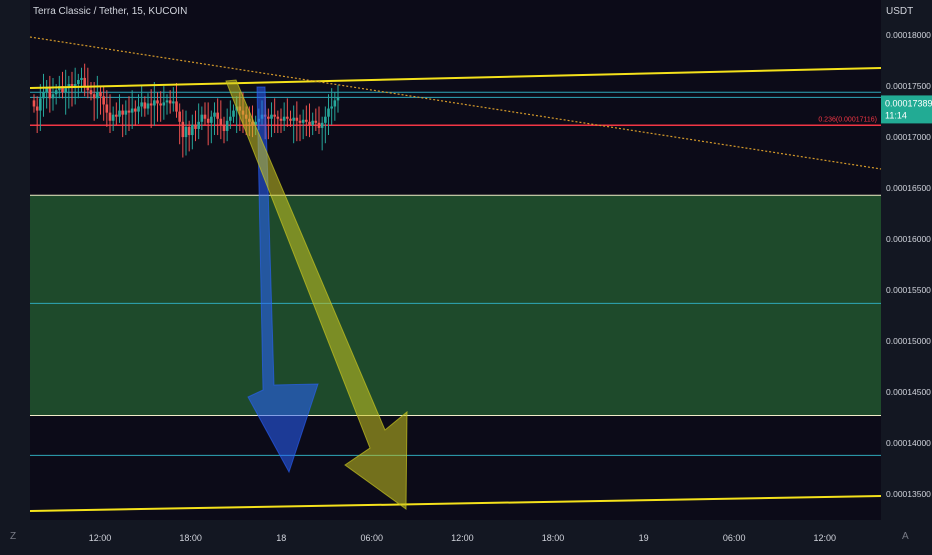  What do you see at coordinates (900, 11) in the screenshot?
I see `currency-label: USDT` at bounding box center [900, 11].